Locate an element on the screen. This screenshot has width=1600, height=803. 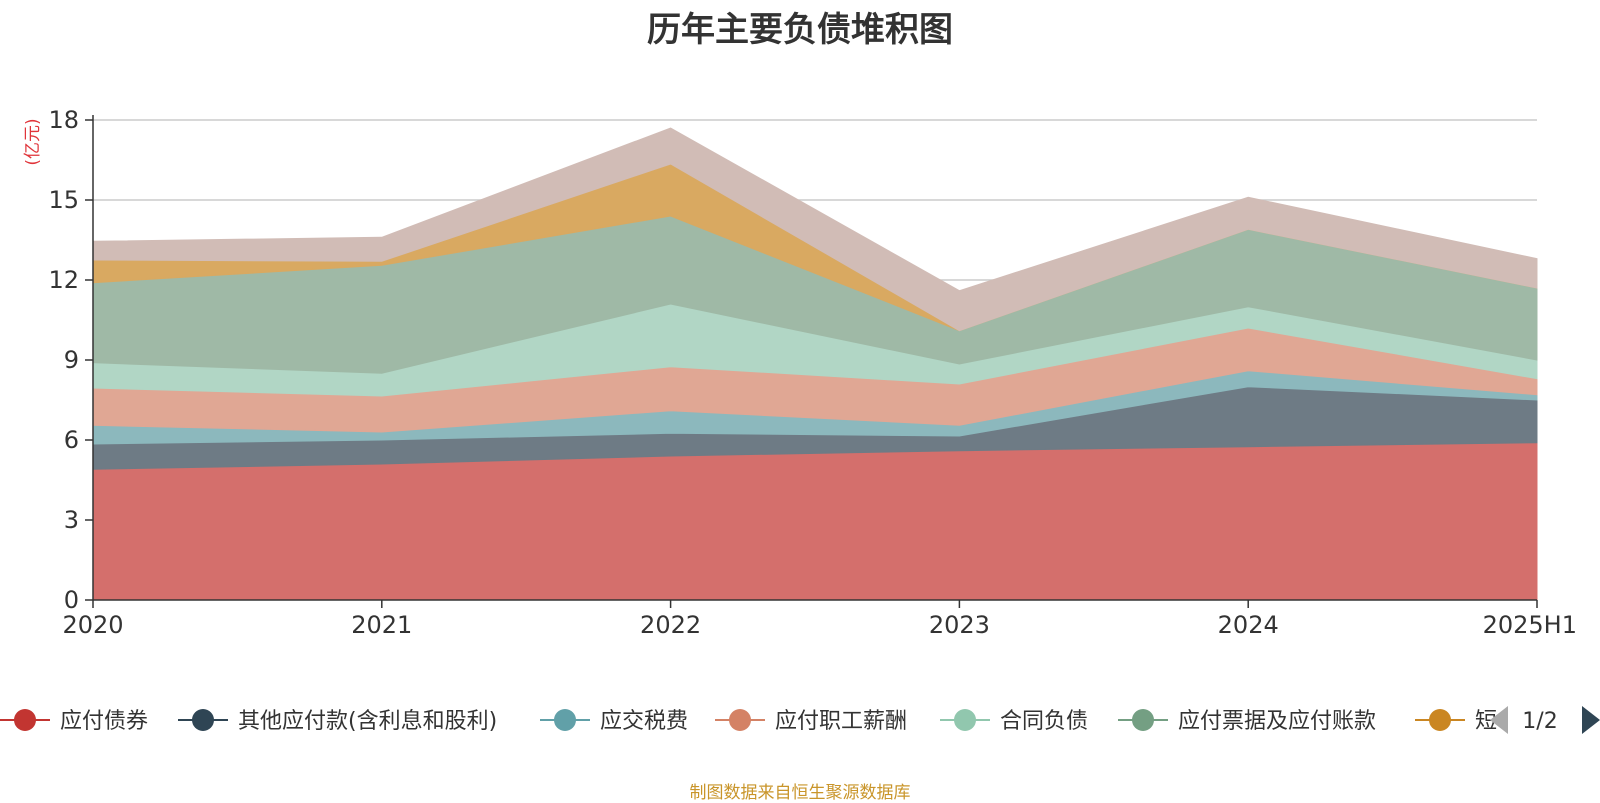
y-tick-label-6: 18 is located at coordinates (63, 120).